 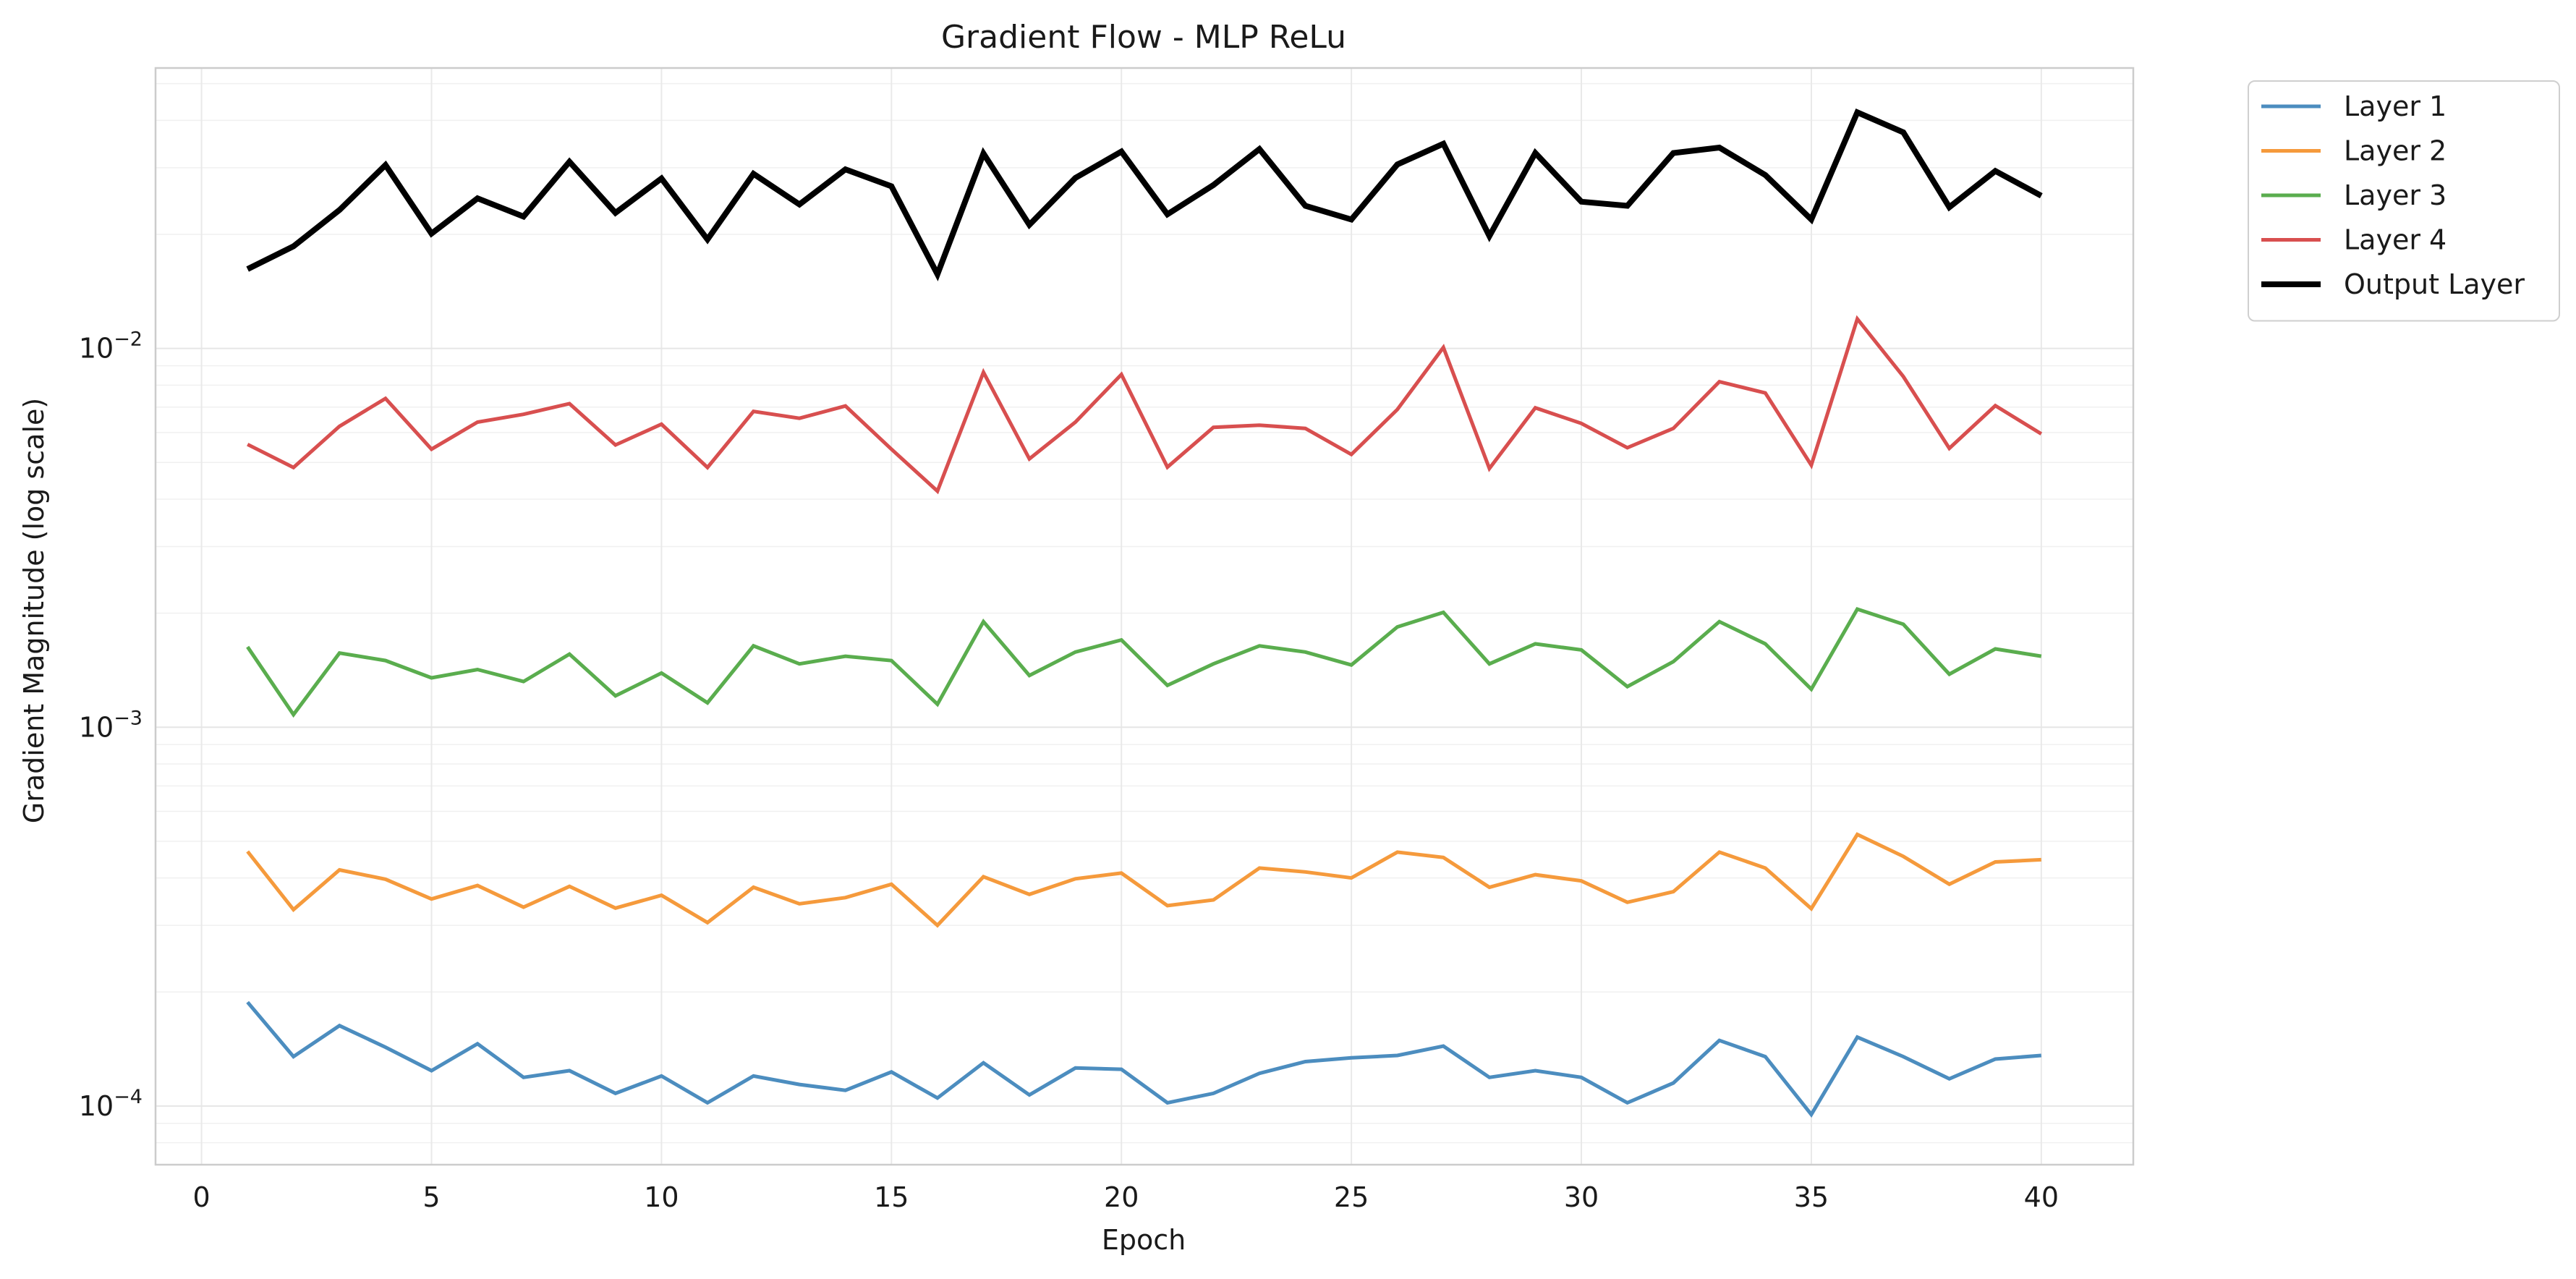 I want to click on series-line-output-layer, so click(x=1144, y=195).